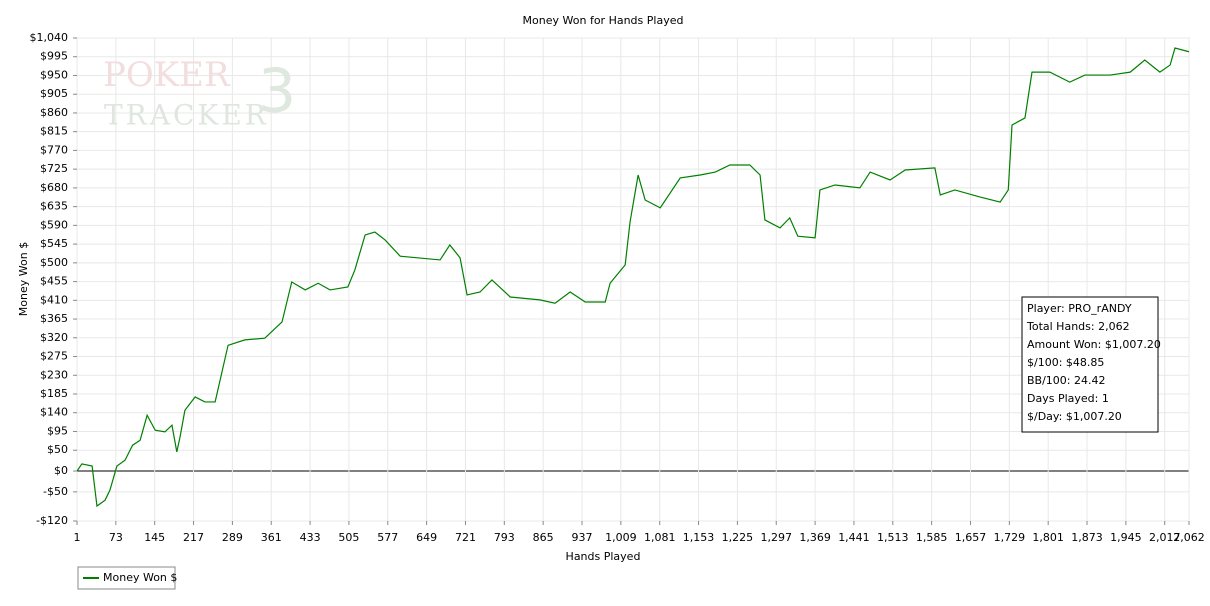 This screenshot has height=606, width=1210. I want to click on x-tick-label: 865, so click(543, 537).